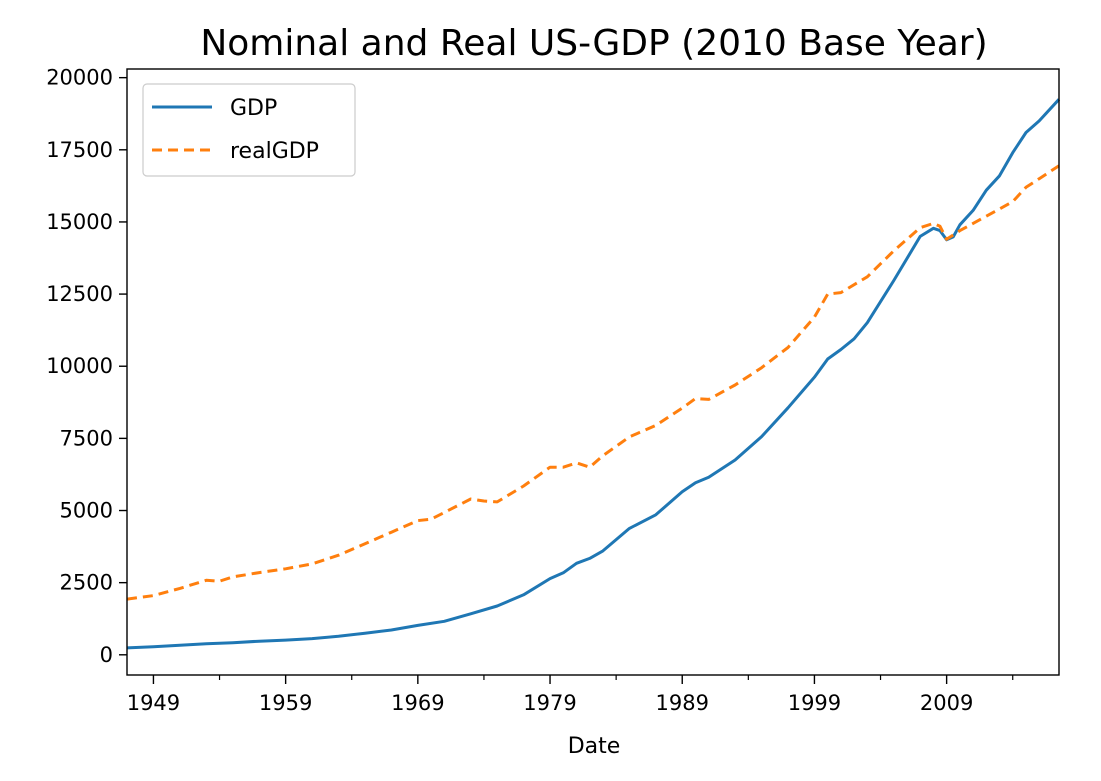  I want to click on x-tick-label: 1959, so click(285, 703).